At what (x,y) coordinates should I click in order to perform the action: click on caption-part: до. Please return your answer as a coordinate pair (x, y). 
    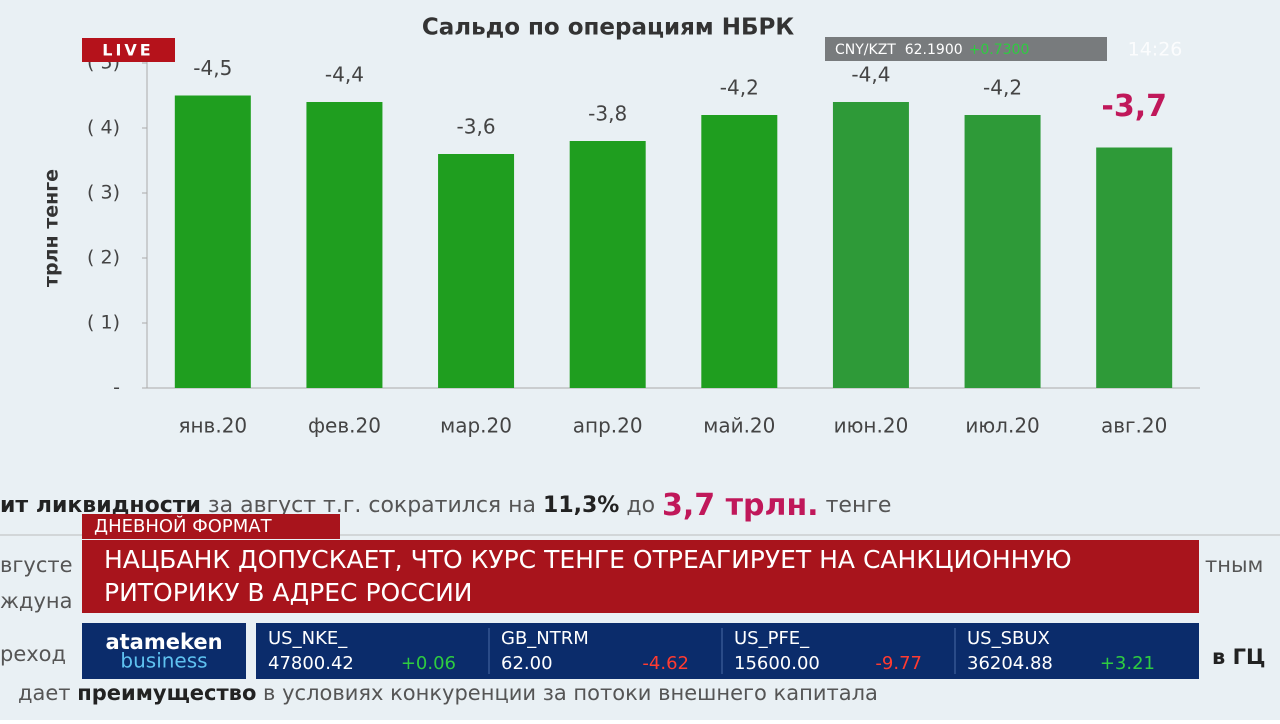
    Looking at the image, I should click on (640, 505).